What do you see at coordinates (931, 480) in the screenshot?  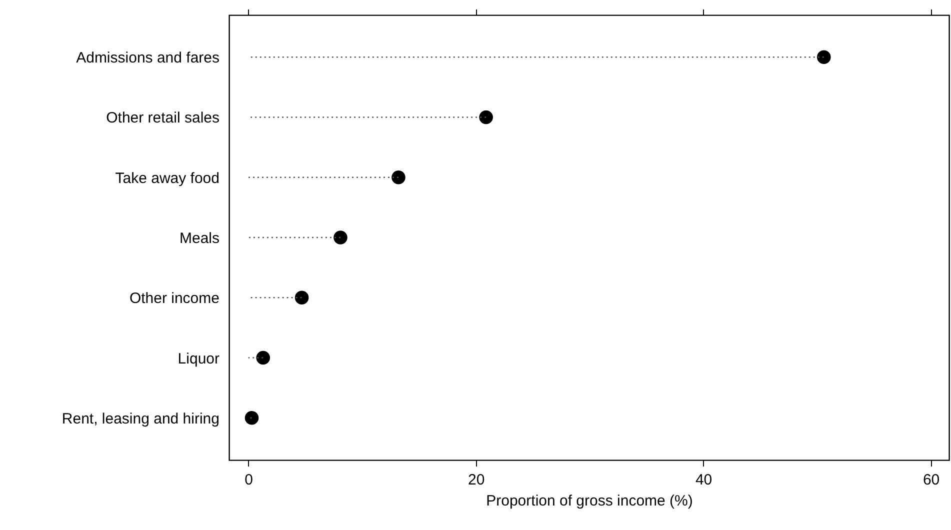 I see `x-tick-label: 60` at bounding box center [931, 480].